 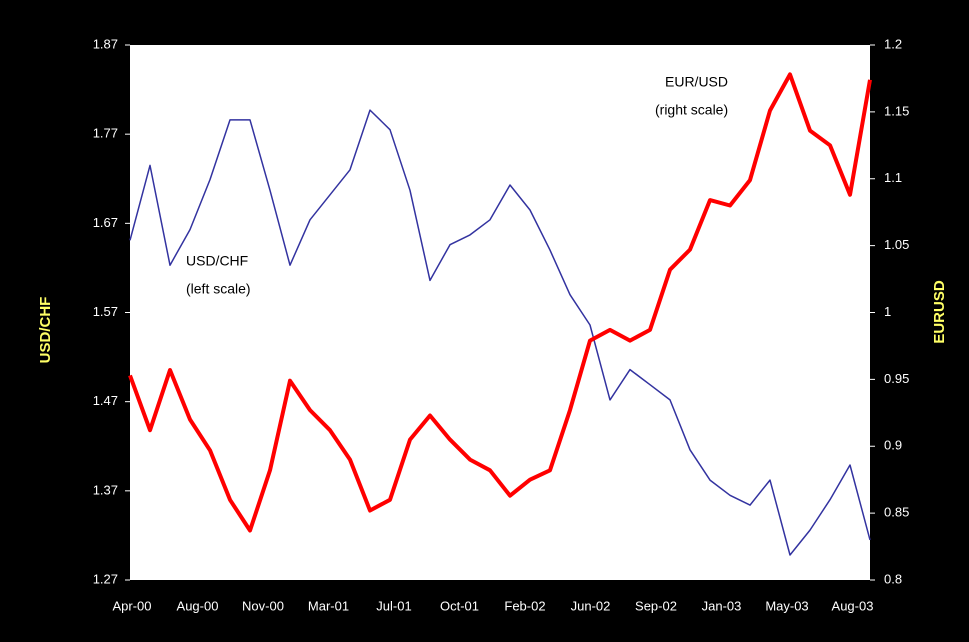 What do you see at coordinates (105, 489) in the screenshot?
I see `y-tick-label: 1.37` at bounding box center [105, 489].